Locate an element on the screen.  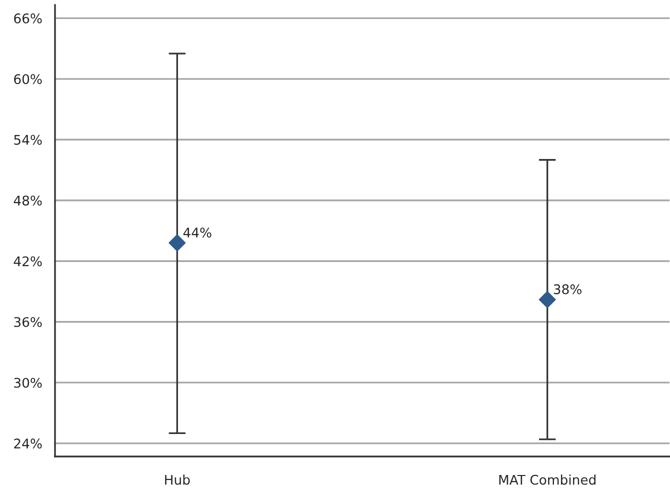
y-tick-label: 66% is located at coordinates (28, 18).